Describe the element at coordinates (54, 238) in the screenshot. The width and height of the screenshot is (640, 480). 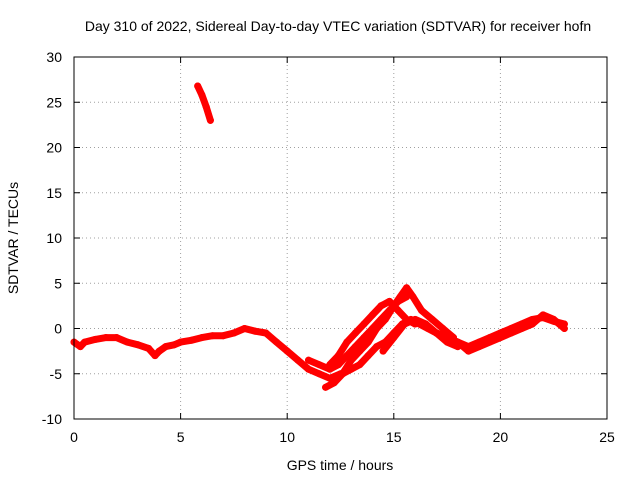
I see `y-tick-label: 10` at that location.